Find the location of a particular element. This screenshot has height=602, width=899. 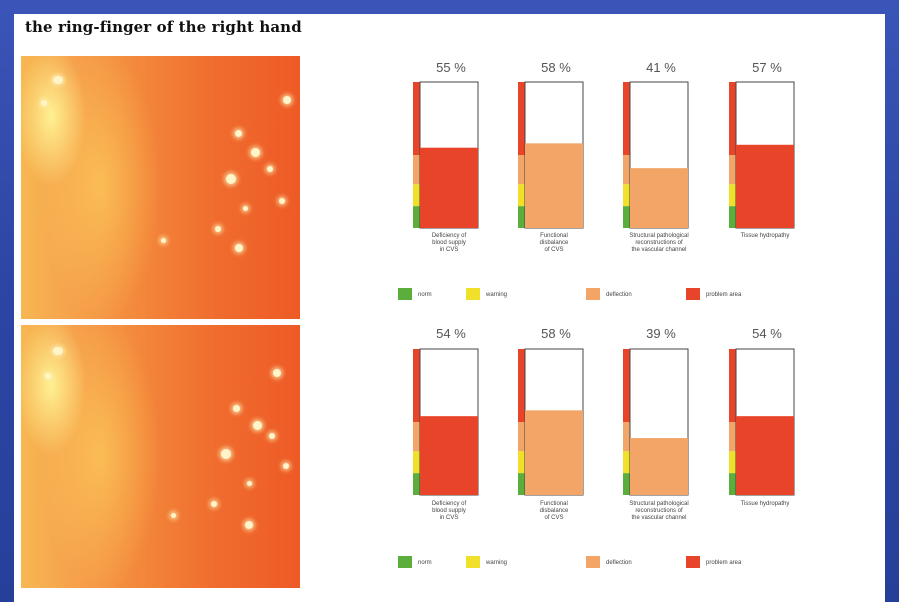

value-label: 41 % is located at coordinates (661, 67).